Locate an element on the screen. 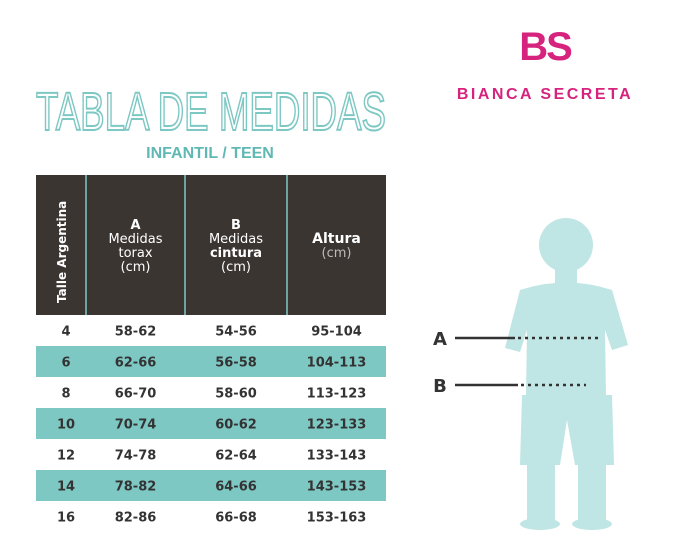 Image resolution: width=689 pixels, height=554 pixels. figure-label: B is located at coordinates (440, 386).